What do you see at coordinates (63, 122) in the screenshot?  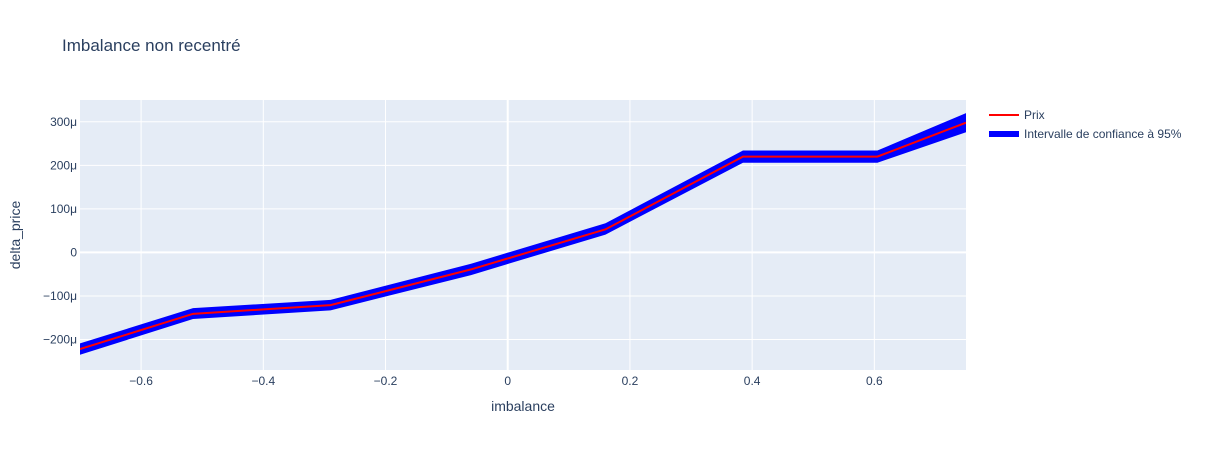 I see `y-tick-label: 300μ` at bounding box center [63, 122].